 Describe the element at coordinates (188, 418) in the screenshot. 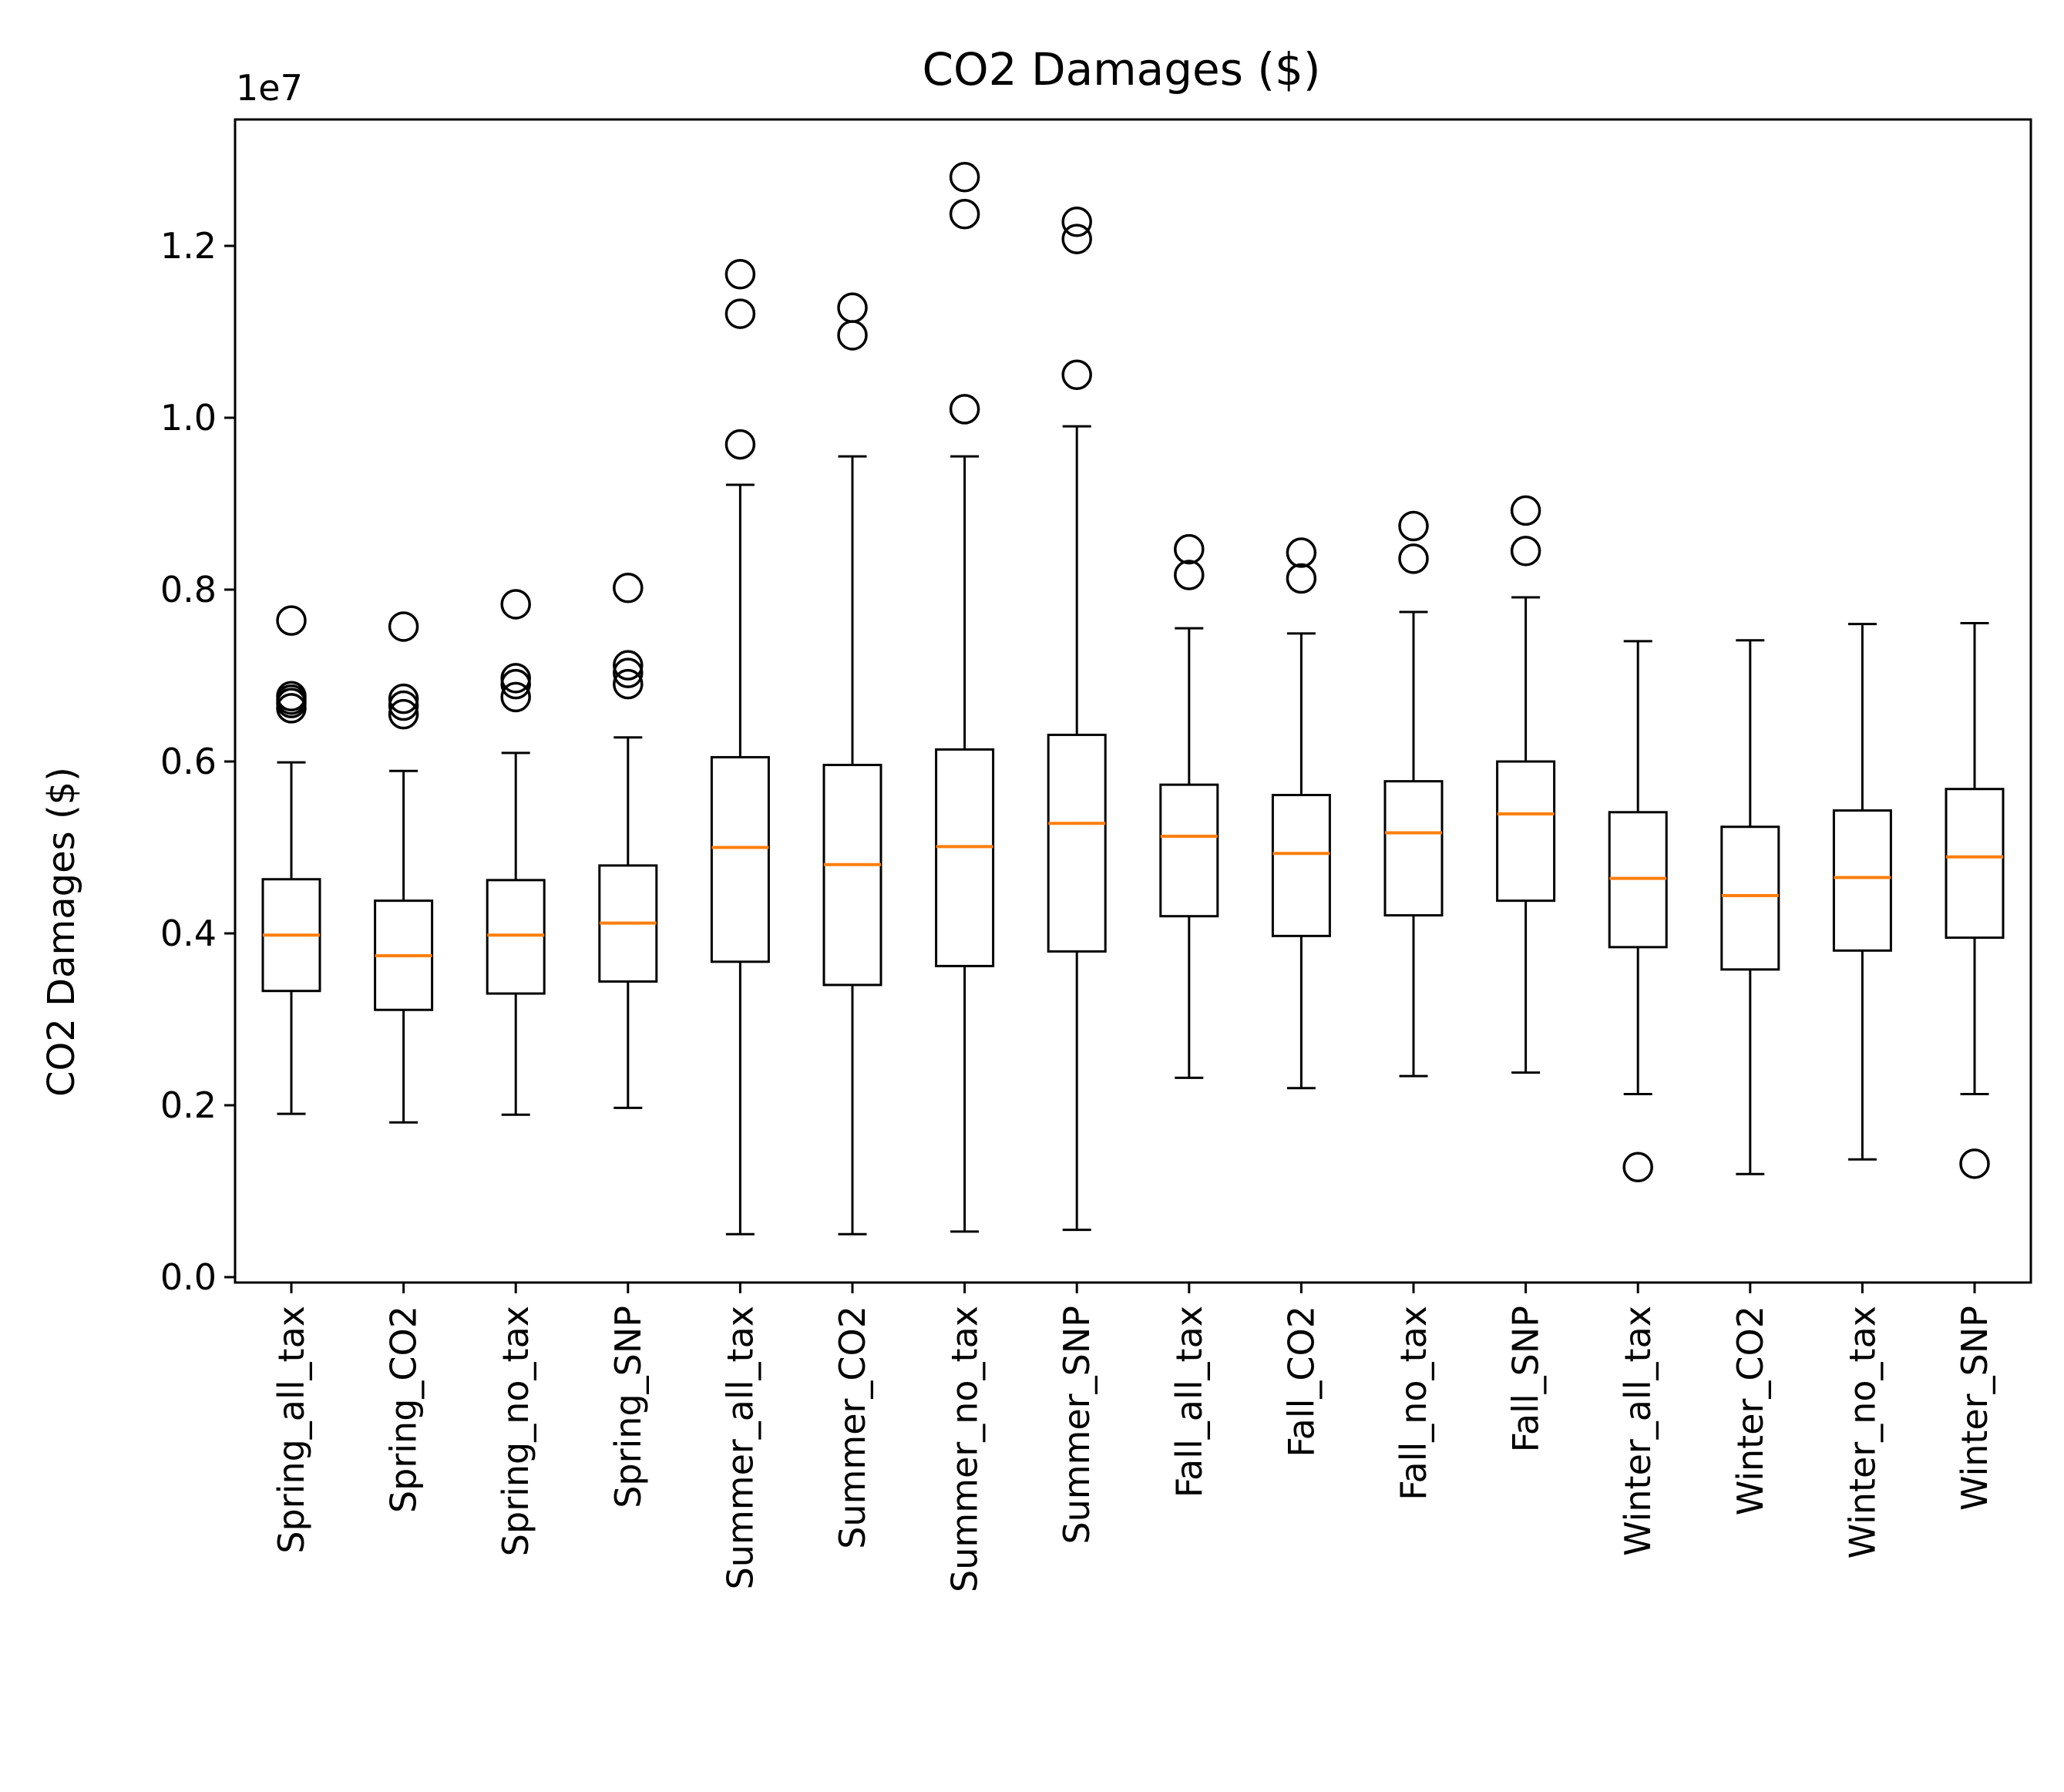

I see `y-tick-label: 1.0` at that location.